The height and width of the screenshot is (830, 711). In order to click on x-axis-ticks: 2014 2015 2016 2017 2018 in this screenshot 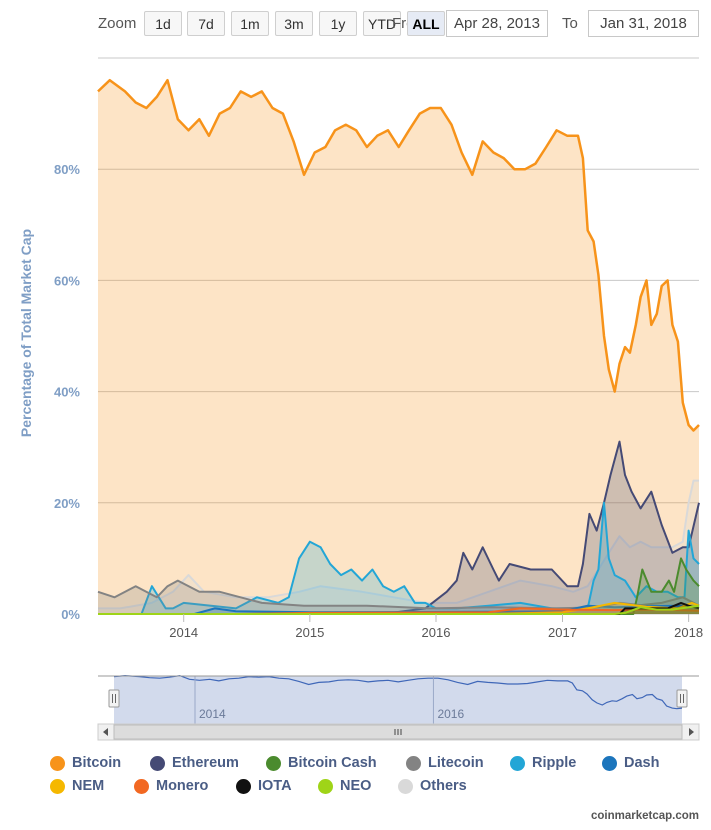, I will do `click(436, 627)`.